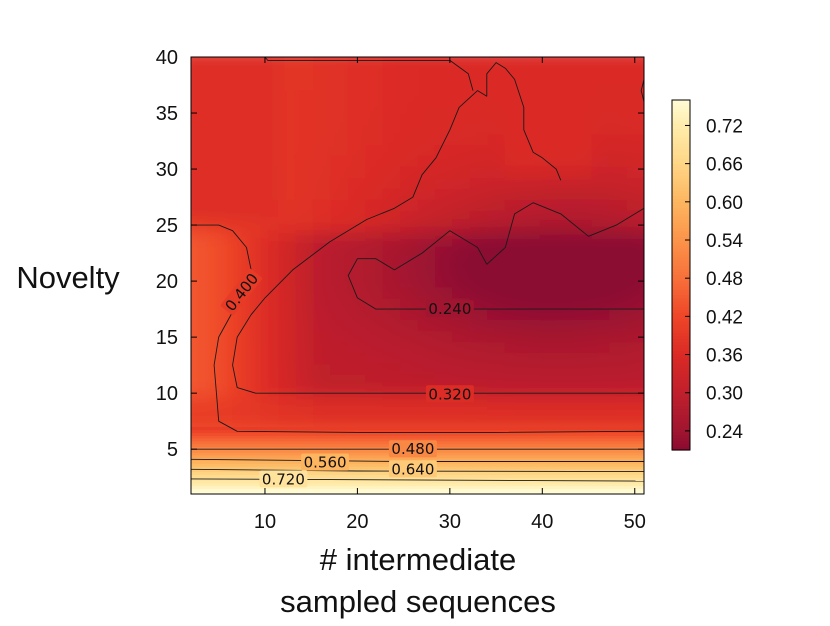 This screenshot has width=830, height=626. Describe the element at coordinates (167, 226) in the screenshot. I see `y-tick-label: 25` at that location.